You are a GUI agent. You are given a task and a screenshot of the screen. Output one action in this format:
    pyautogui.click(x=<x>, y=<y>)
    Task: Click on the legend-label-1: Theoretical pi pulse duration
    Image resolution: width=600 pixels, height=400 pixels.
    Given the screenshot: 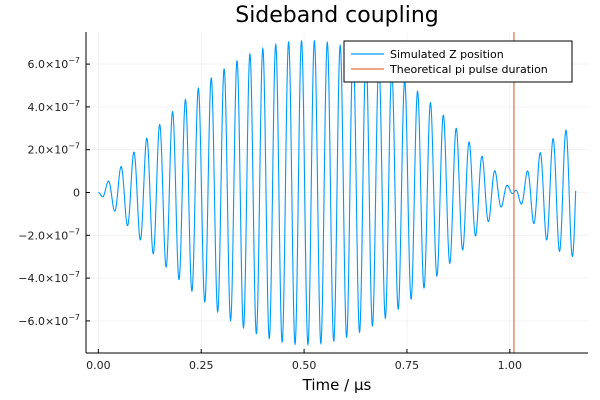 What is the action you would take?
    pyautogui.click(x=468, y=69)
    